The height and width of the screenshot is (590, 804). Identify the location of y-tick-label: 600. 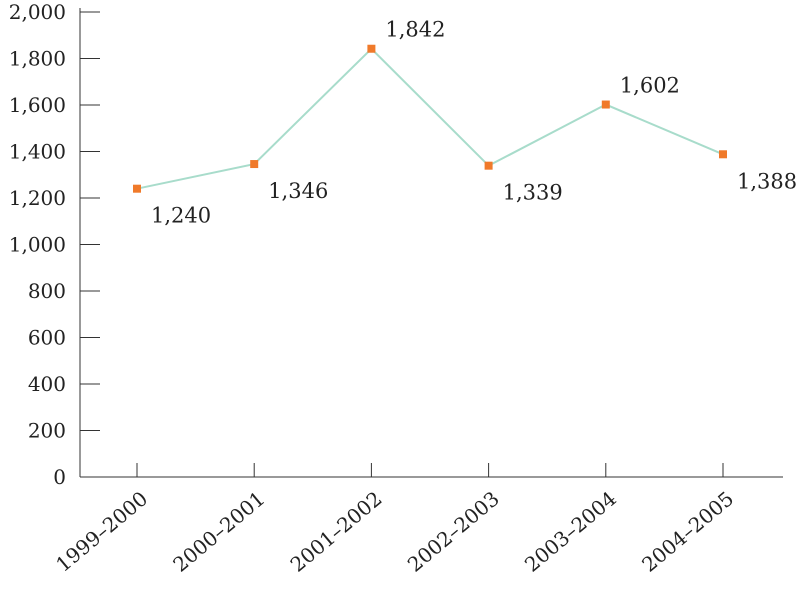
(47, 338).